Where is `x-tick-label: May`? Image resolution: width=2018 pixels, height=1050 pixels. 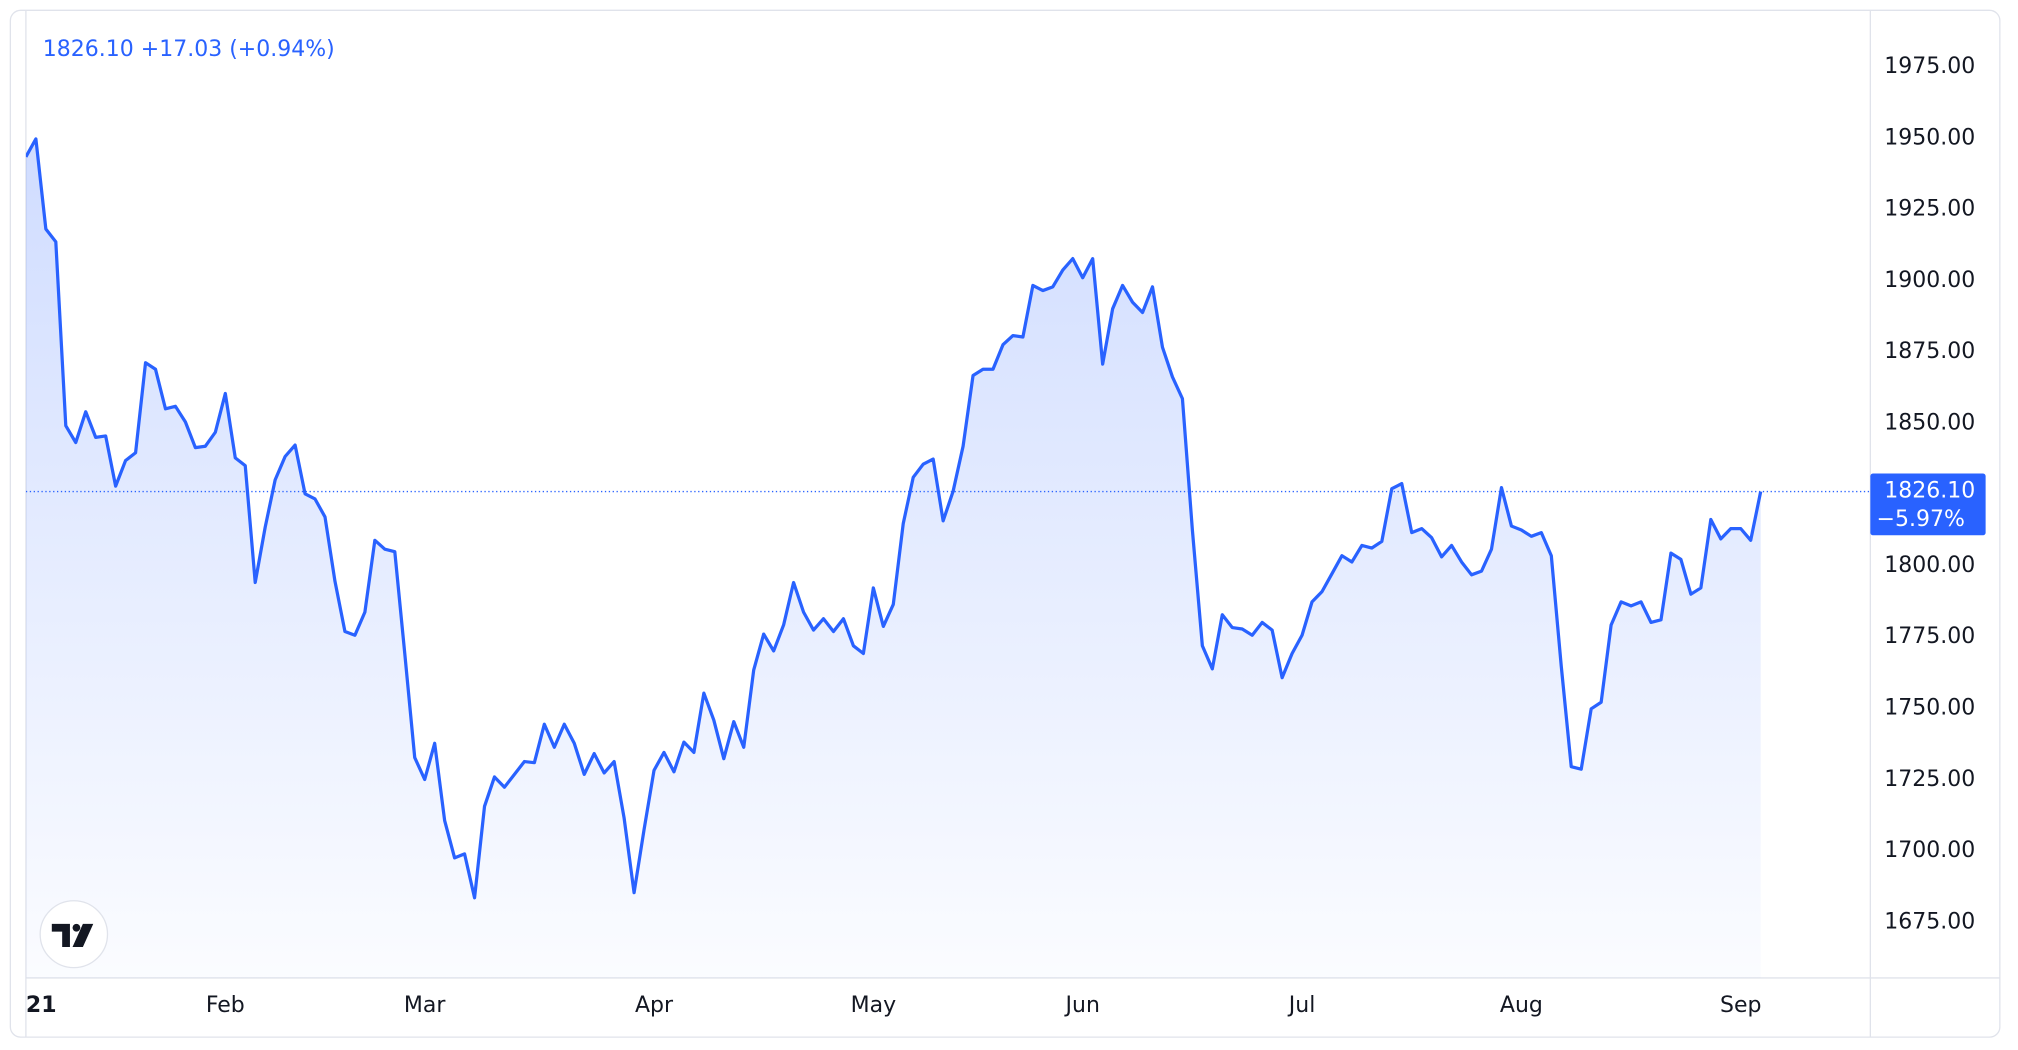
x-tick-label: May is located at coordinates (874, 1005).